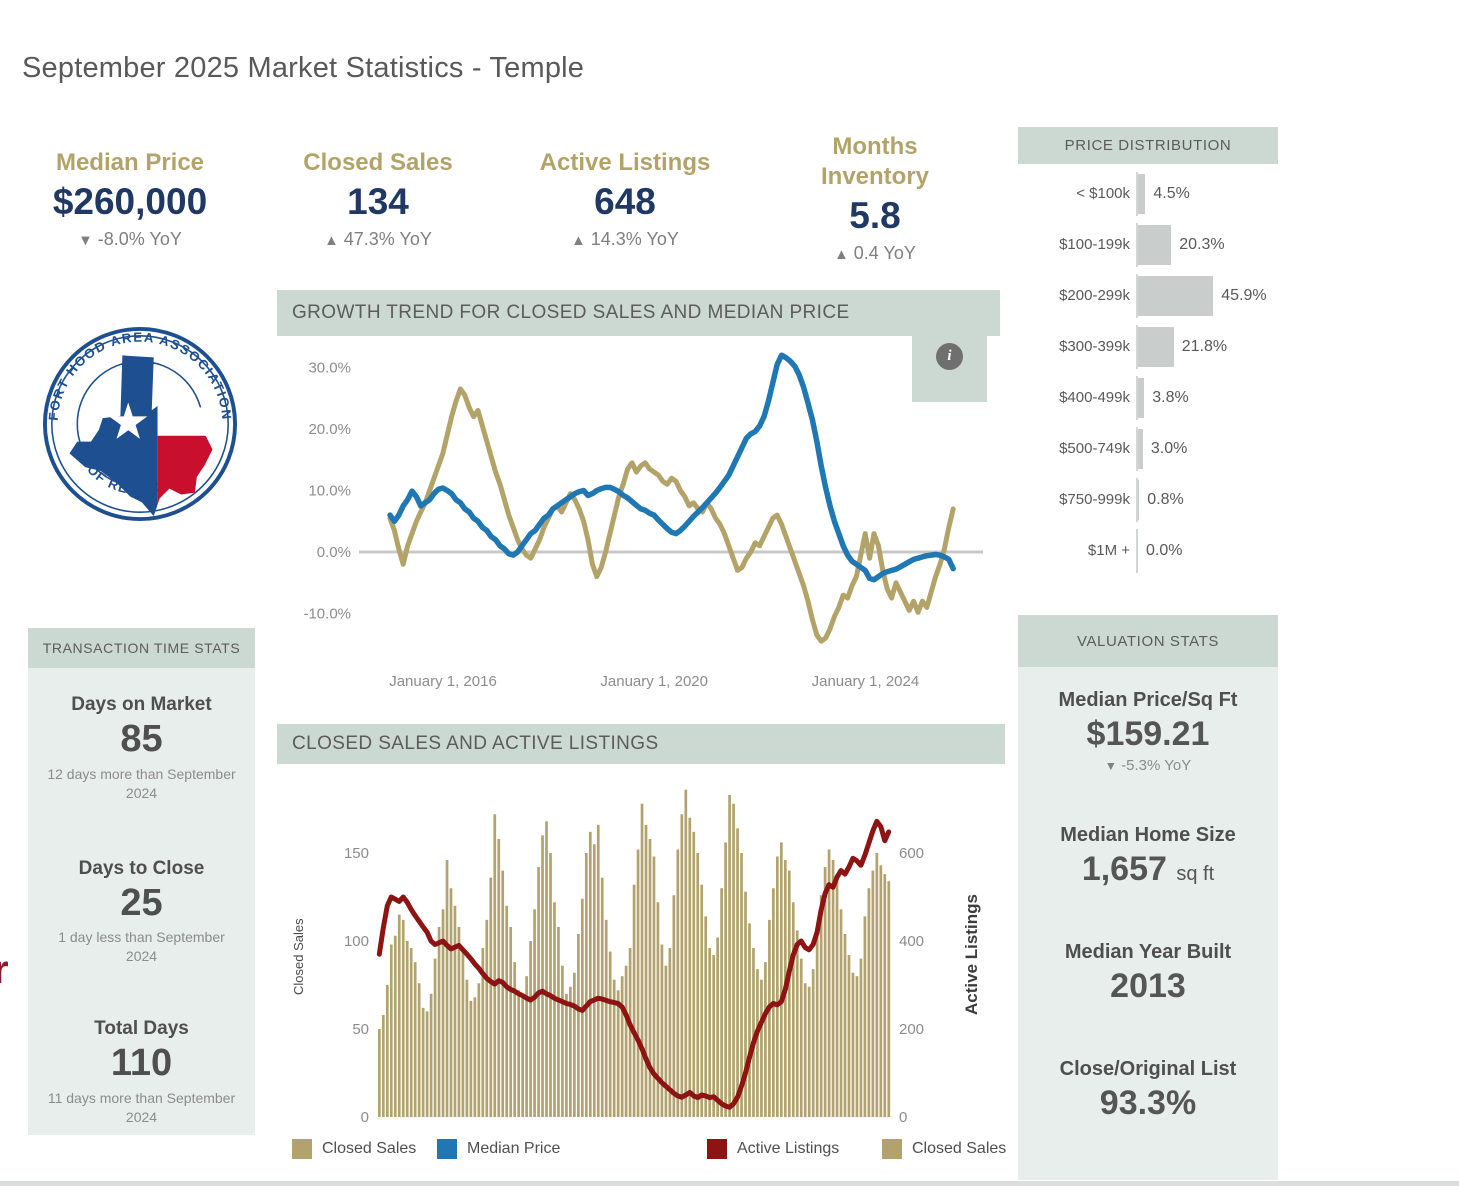 Image resolution: width=1459 pixels, height=1186 pixels. I want to click on left-tick-label: 0, so click(365, 1117).